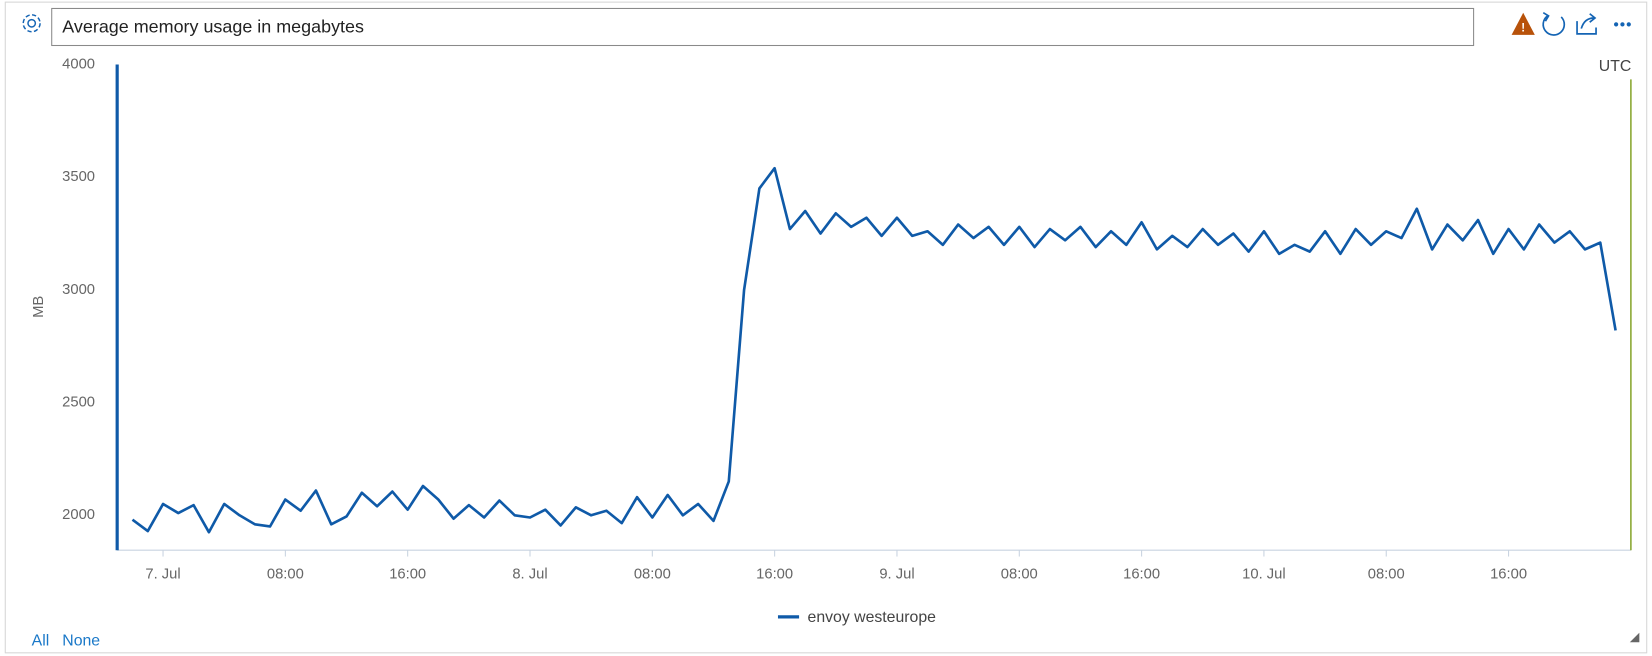  I want to click on x-tick-label: 7. Jul, so click(162, 574).